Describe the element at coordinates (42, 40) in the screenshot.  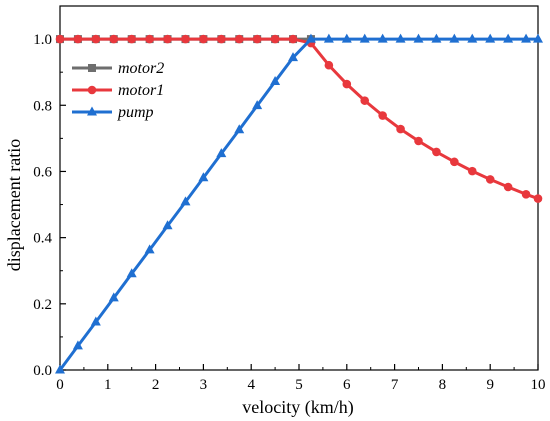
I see `y-tick-label-1.0: 1.0` at that location.